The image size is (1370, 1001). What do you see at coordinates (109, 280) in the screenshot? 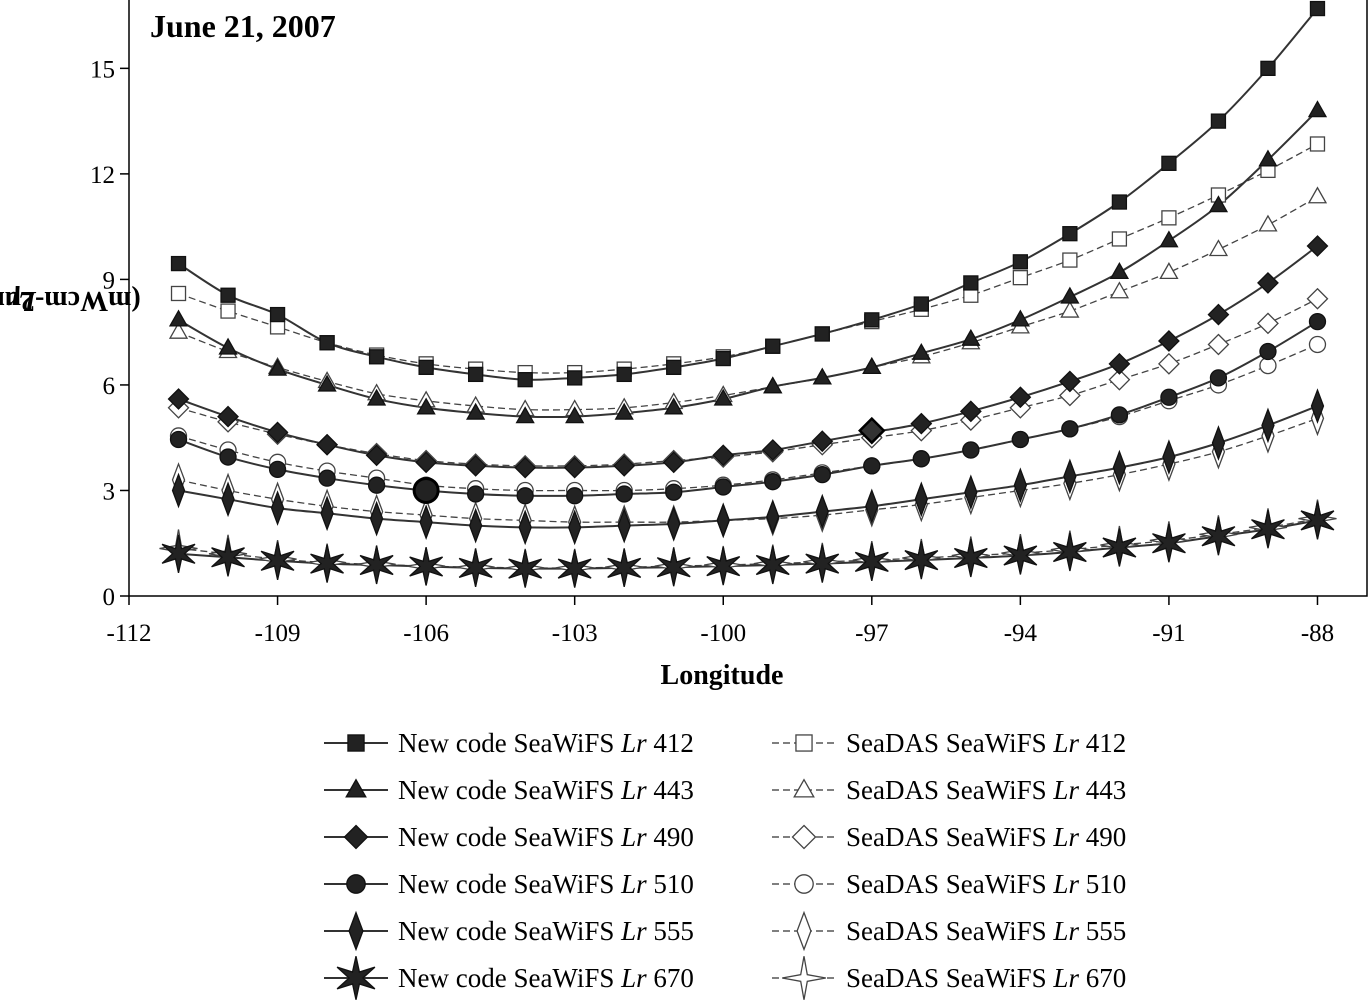
I see `y-tick-label: 9` at bounding box center [109, 280].